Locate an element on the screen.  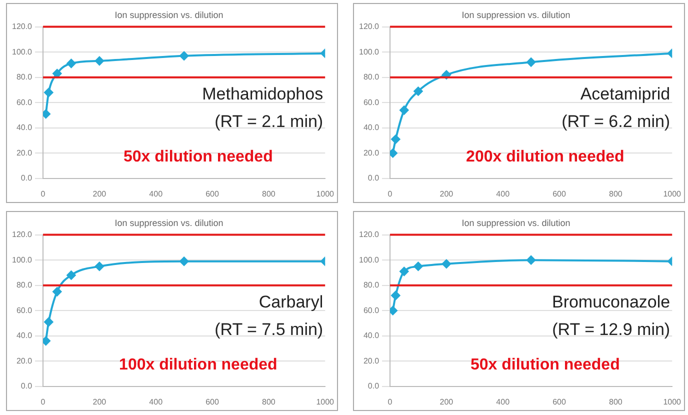
annotation: Methamidophos is located at coordinates (263, 94).